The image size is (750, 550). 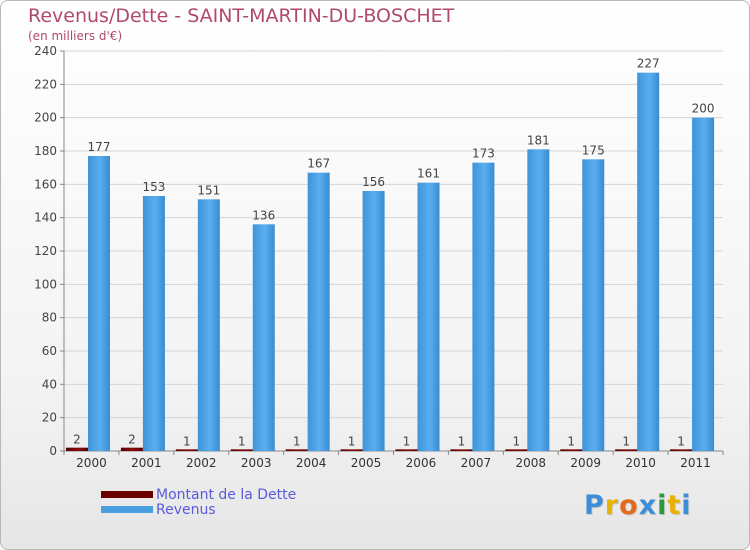 I want to click on data-label-revenue: 167, so click(x=318, y=164).